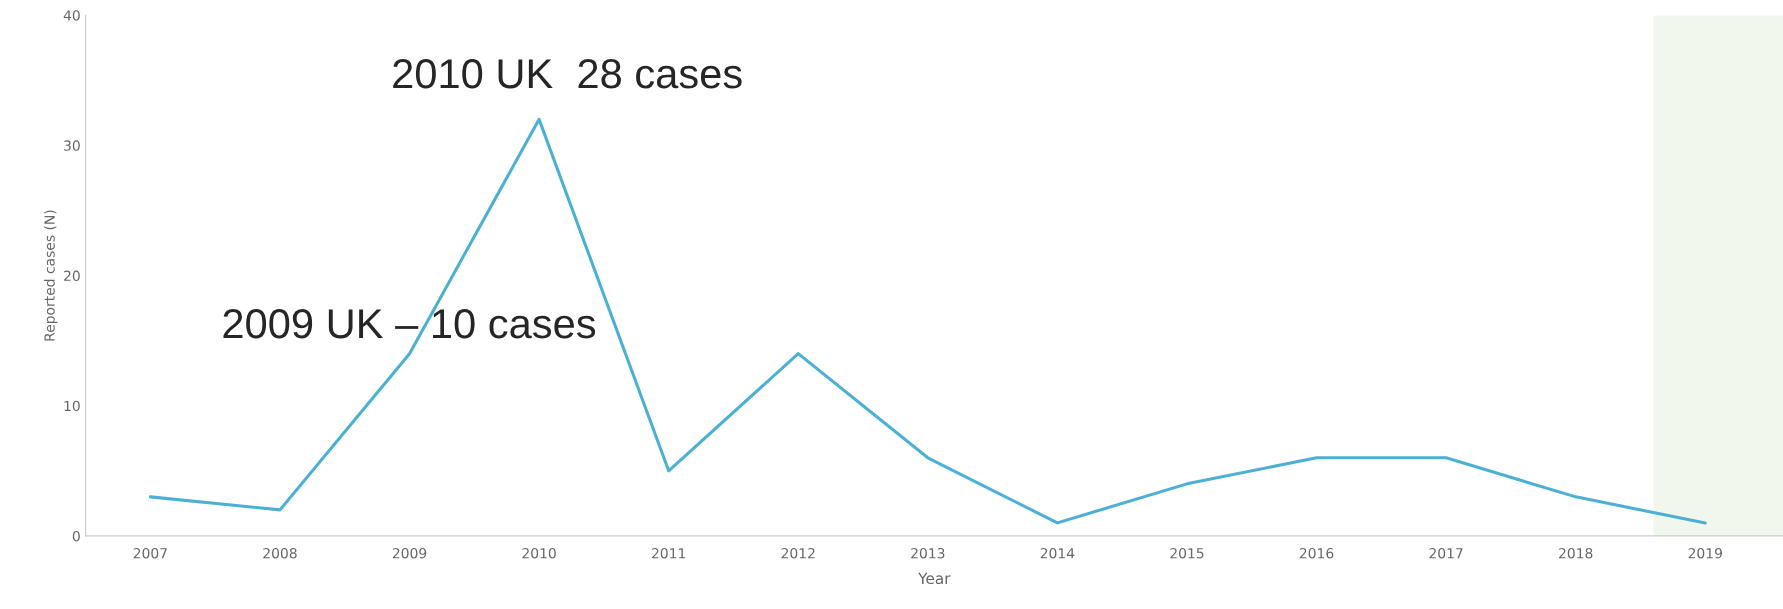 This screenshot has height=609, width=1783. I want to click on x-tick-label: 2019, so click(1705, 553).